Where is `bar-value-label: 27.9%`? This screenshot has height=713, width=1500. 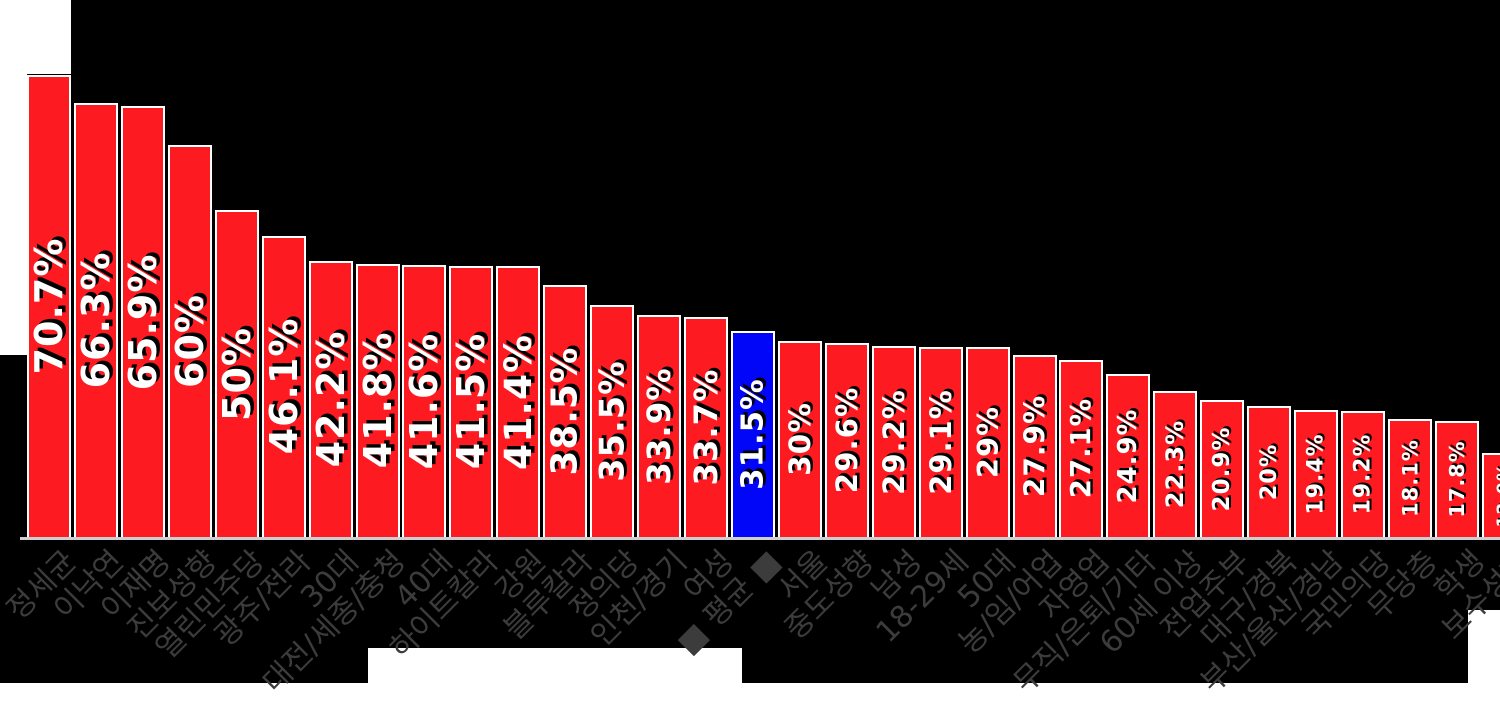 bar-value-label: 27.9% is located at coordinates (1035, 445).